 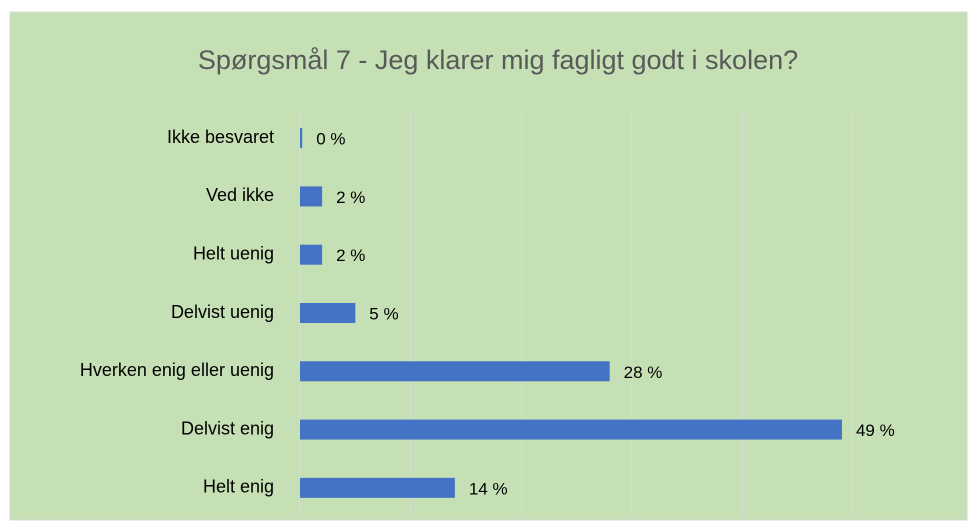 What do you see at coordinates (330, 139) in the screenshot?
I see `data-label: 0 %` at bounding box center [330, 139].